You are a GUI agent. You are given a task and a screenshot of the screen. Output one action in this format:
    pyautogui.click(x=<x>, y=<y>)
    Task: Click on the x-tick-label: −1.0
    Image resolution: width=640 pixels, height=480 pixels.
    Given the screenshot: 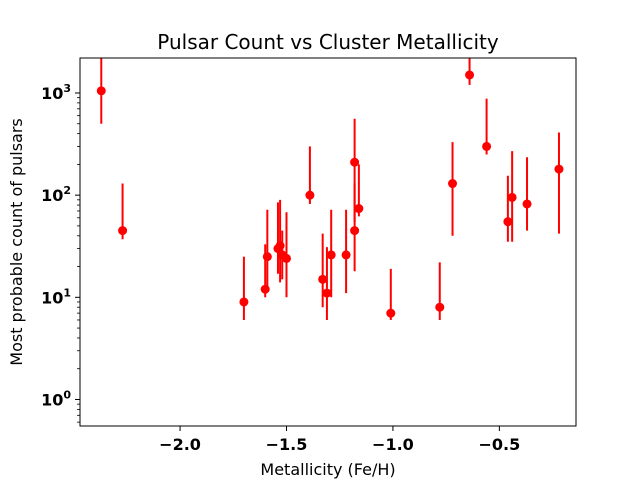 What is the action you would take?
    pyautogui.click(x=393, y=444)
    